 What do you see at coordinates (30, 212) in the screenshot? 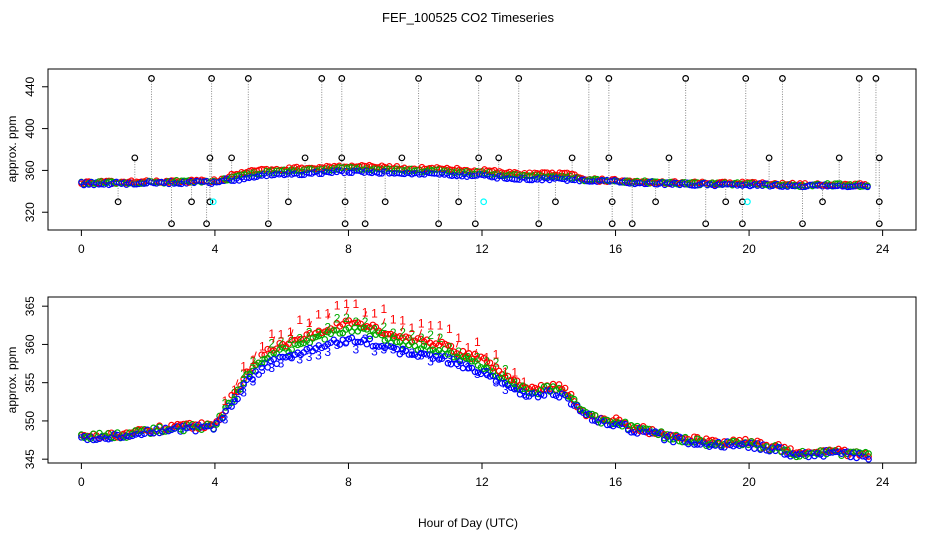
I see `top-y-tick-label: 320` at bounding box center [30, 212].